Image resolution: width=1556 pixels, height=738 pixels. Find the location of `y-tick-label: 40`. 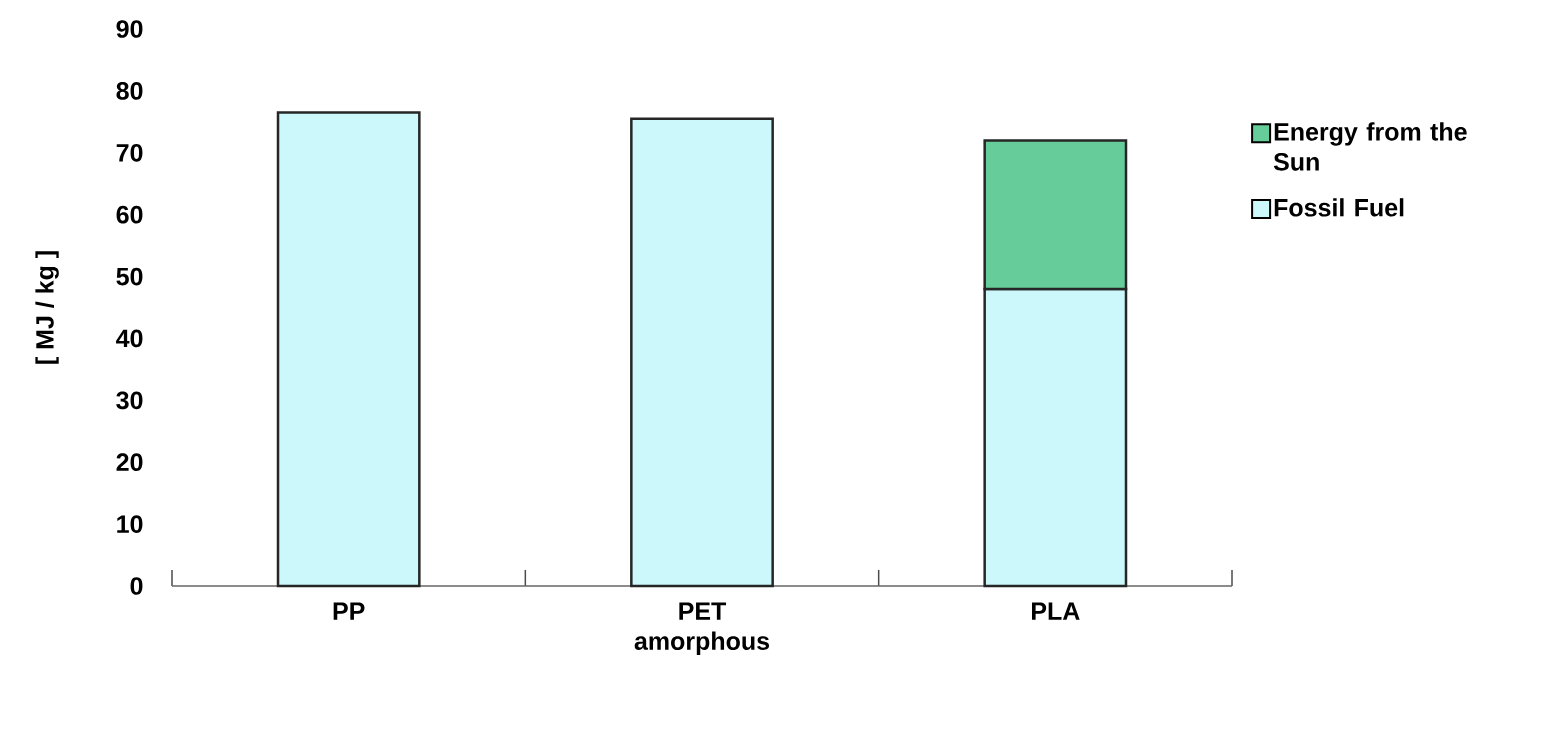

y-tick-label: 40 is located at coordinates (129, 338).